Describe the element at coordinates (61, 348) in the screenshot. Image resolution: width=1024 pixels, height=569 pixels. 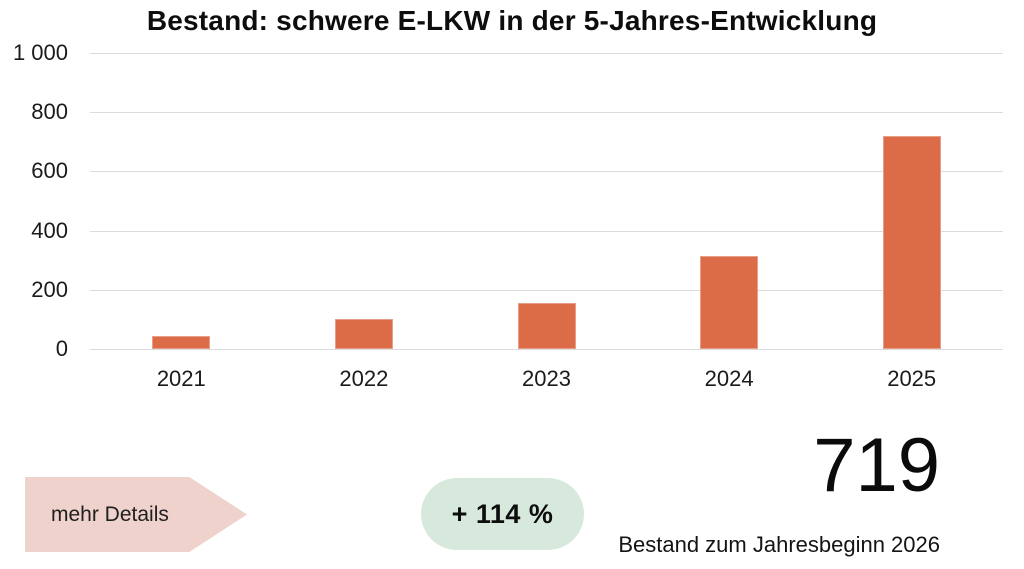
I see `y-axis-tick-label: 0` at that location.